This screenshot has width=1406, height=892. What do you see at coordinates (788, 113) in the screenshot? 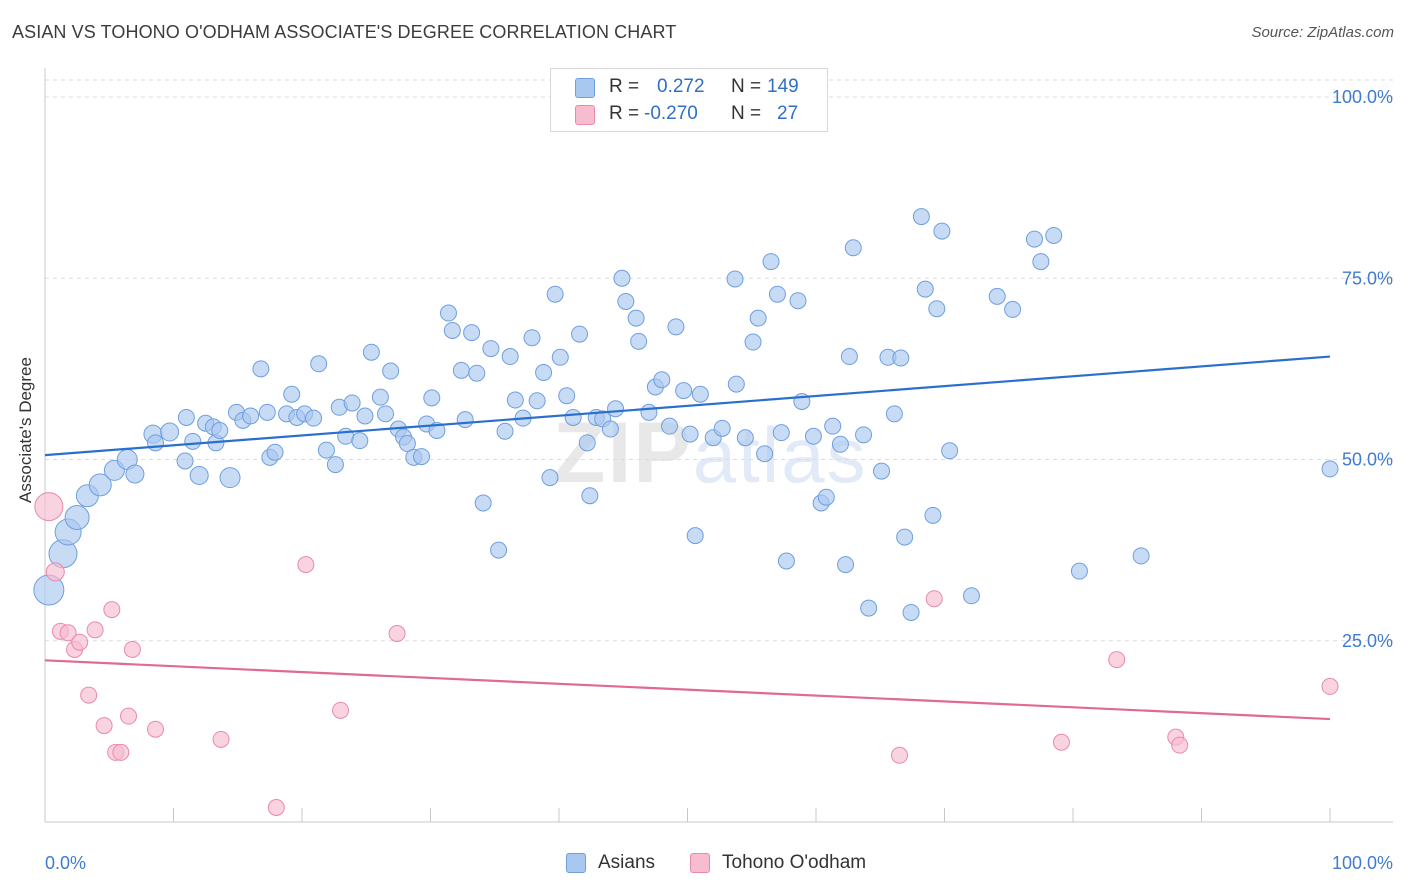
I see `legend-n-value: 27` at bounding box center [788, 113].